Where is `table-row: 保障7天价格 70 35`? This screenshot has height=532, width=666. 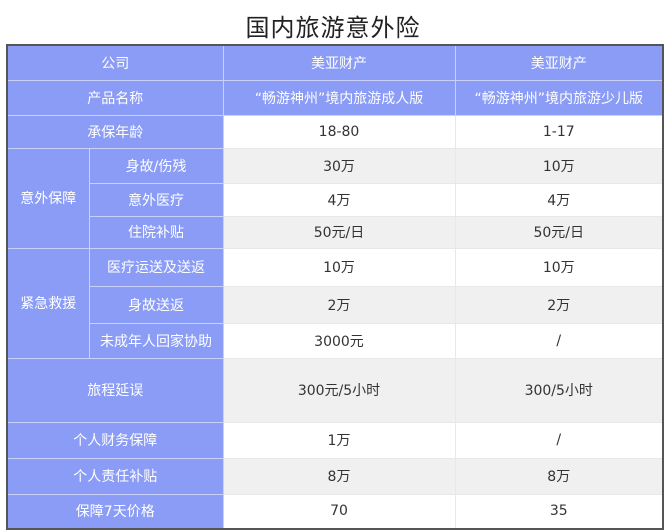
table-row: 保障7天价格 70 35 is located at coordinates (335, 511).